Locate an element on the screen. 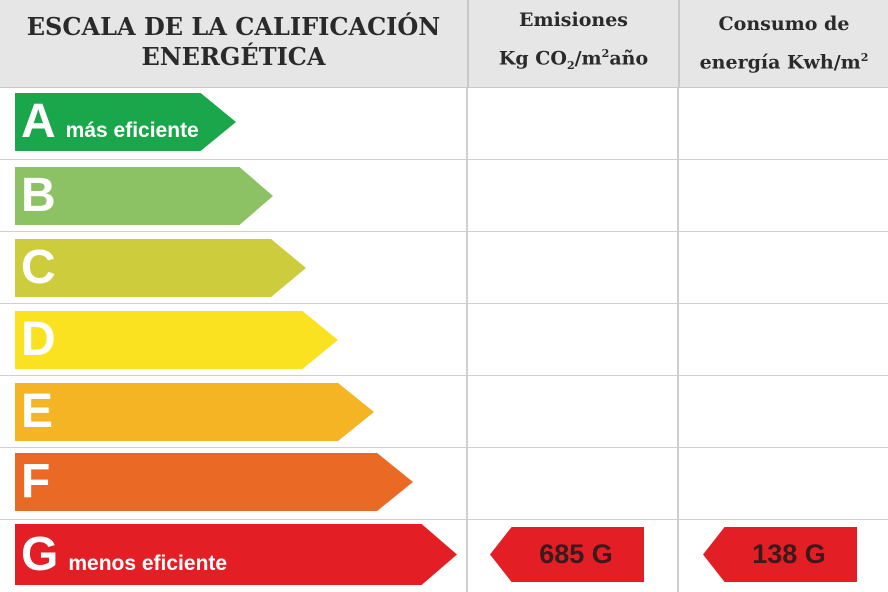  emissions-header: Emisiones Kg CO2/m2año is located at coordinates (572, 44).